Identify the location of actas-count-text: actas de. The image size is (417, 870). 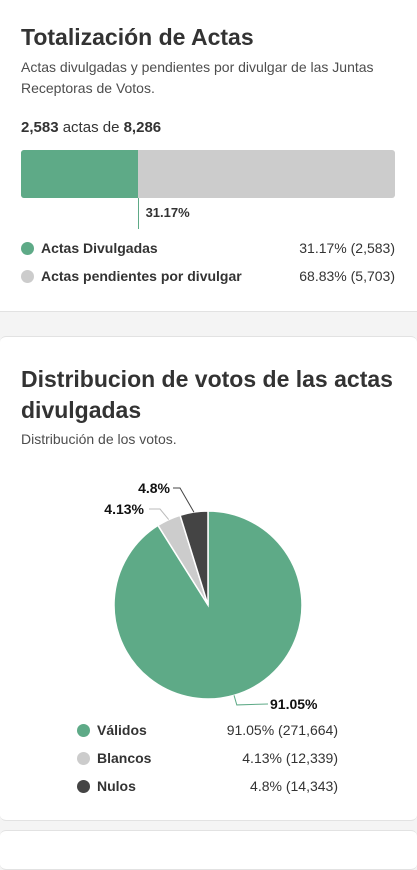
(91, 127).